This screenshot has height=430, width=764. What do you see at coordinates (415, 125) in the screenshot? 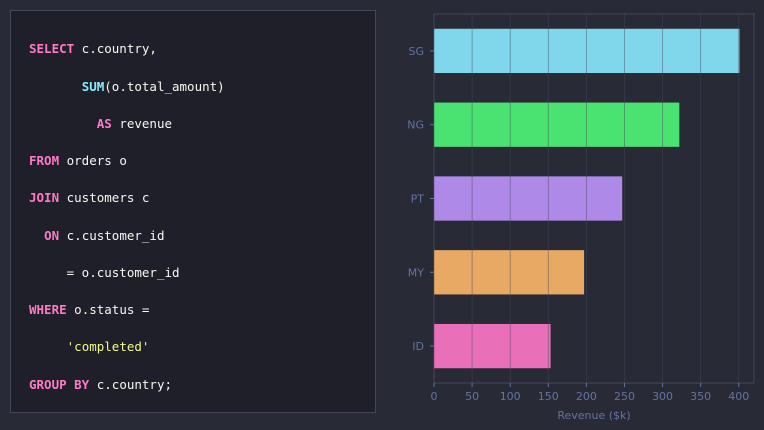
I see `y-tick-label-ng: NG` at bounding box center [415, 125].